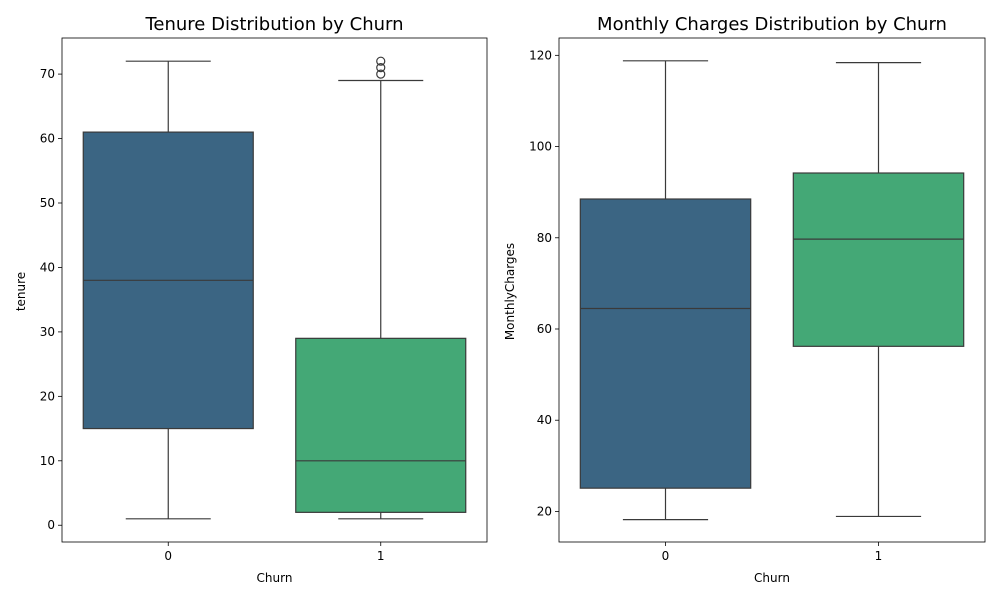 Image resolution: width=1000 pixels, height=600 pixels. What do you see at coordinates (772, 24) in the screenshot?
I see `chart-title: Monthly Charges Distribution by Churn` at bounding box center [772, 24].